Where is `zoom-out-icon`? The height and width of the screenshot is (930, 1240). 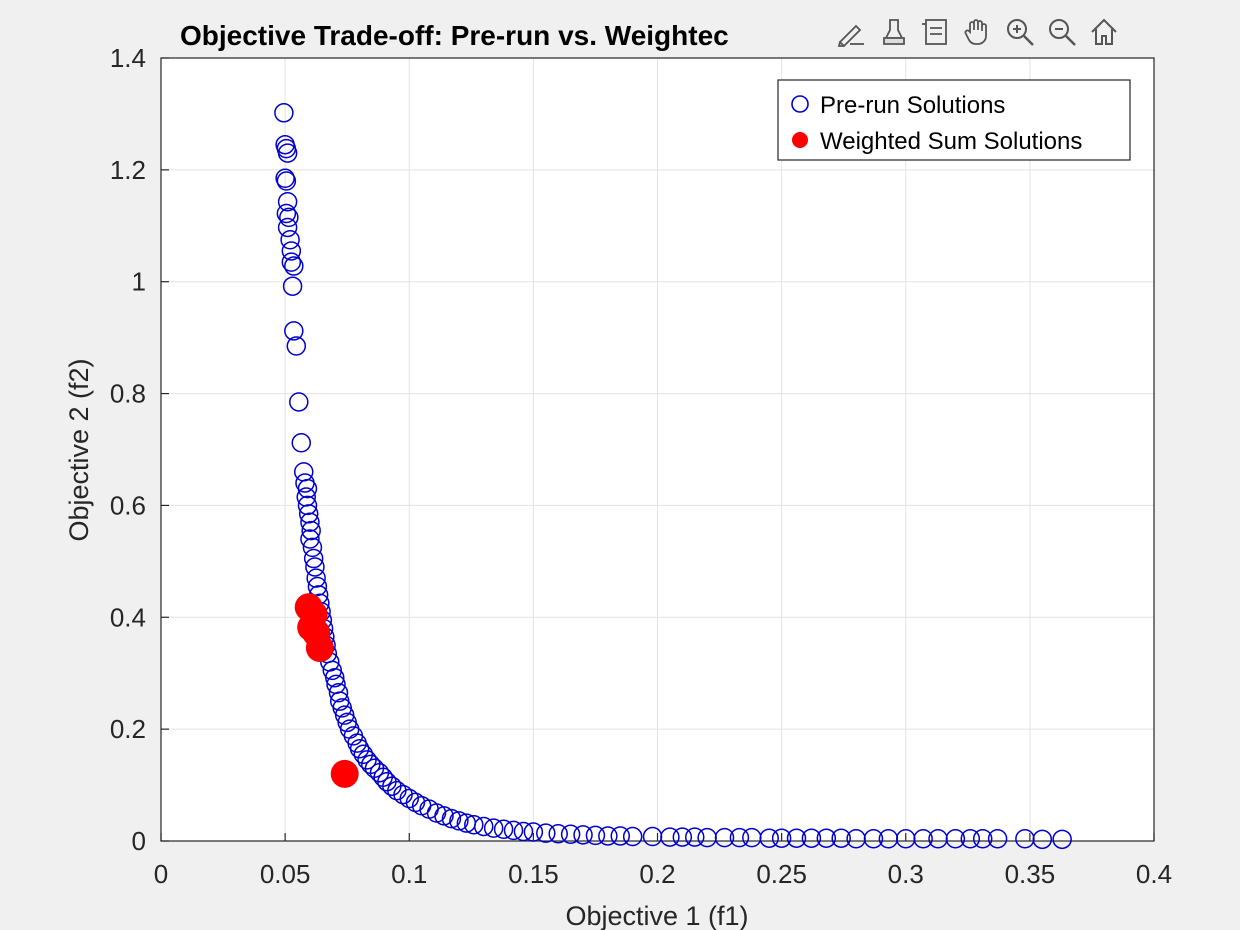
zoom-out-icon is located at coordinates (1062, 32).